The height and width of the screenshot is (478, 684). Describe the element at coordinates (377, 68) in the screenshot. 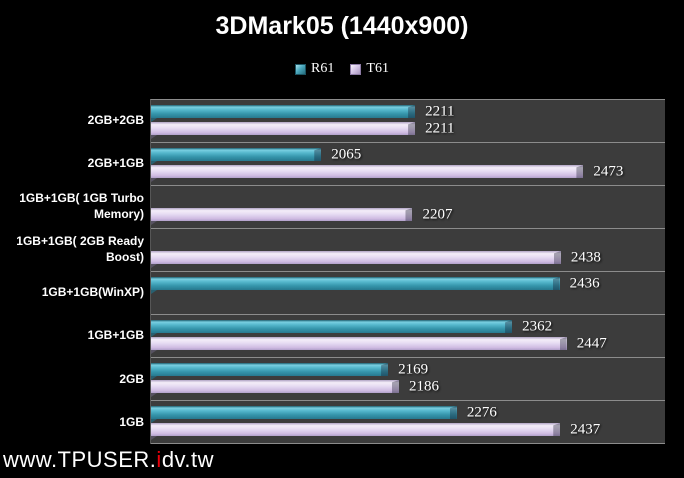

I see `legend-label-t61: T61` at that location.